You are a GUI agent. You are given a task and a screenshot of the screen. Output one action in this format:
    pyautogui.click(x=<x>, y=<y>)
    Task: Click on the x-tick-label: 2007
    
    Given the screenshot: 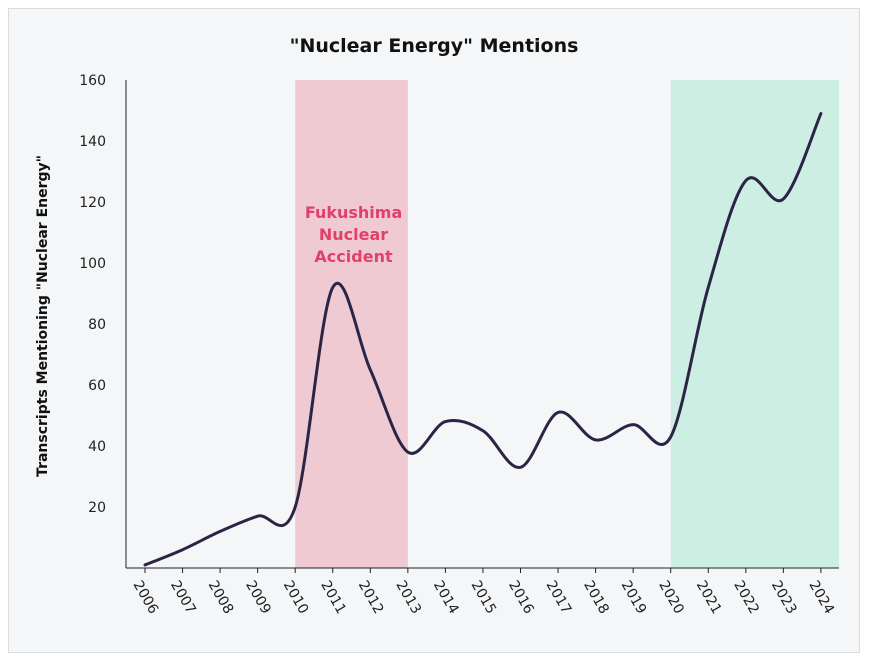 What is the action you would take?
    pyautogui.click(x=183, y=597)
    